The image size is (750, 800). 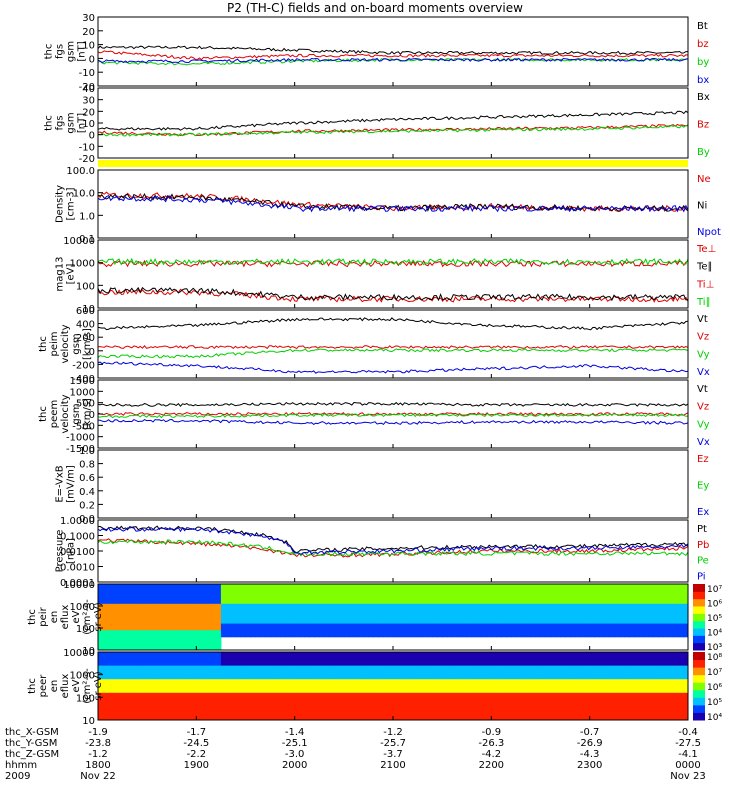 What do you see at coordinates (393, 539) in the screenshot?
I see `series-Pt` at bounding box center [393, 539].